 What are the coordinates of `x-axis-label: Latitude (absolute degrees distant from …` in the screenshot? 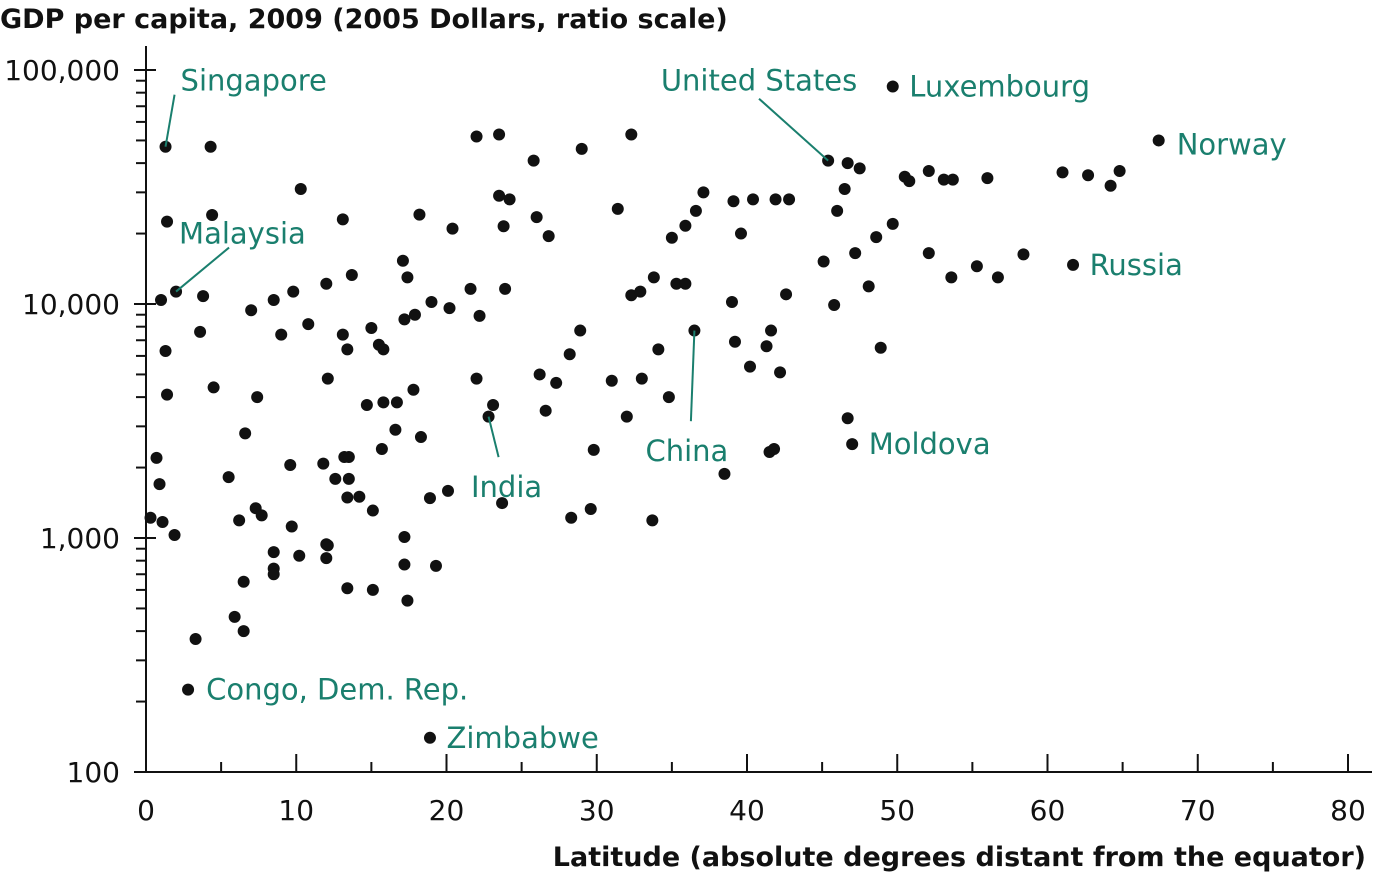 It's located at (959, 857).